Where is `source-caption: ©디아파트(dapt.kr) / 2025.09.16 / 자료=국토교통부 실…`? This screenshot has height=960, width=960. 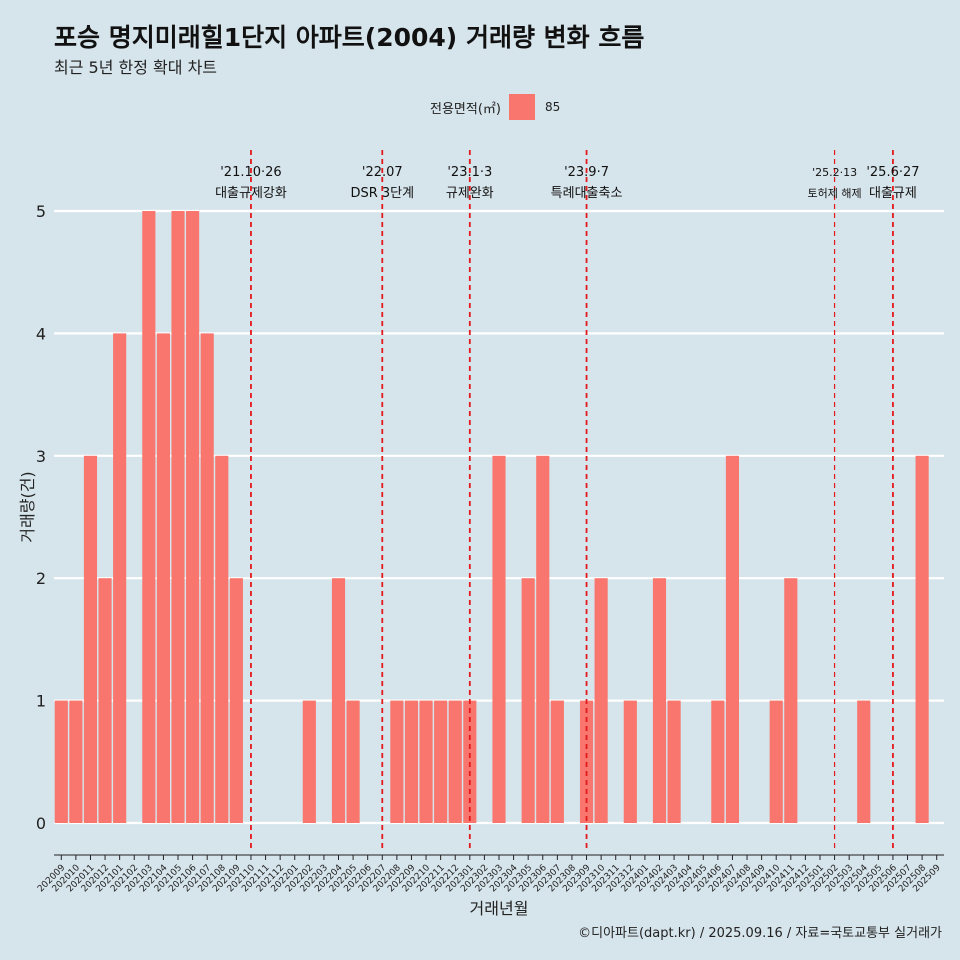
source-caption: ©디아파트(dapt.kr) / 2025.09.16 / 자료=국토교통부 실… is located at coordinates (760, 933).